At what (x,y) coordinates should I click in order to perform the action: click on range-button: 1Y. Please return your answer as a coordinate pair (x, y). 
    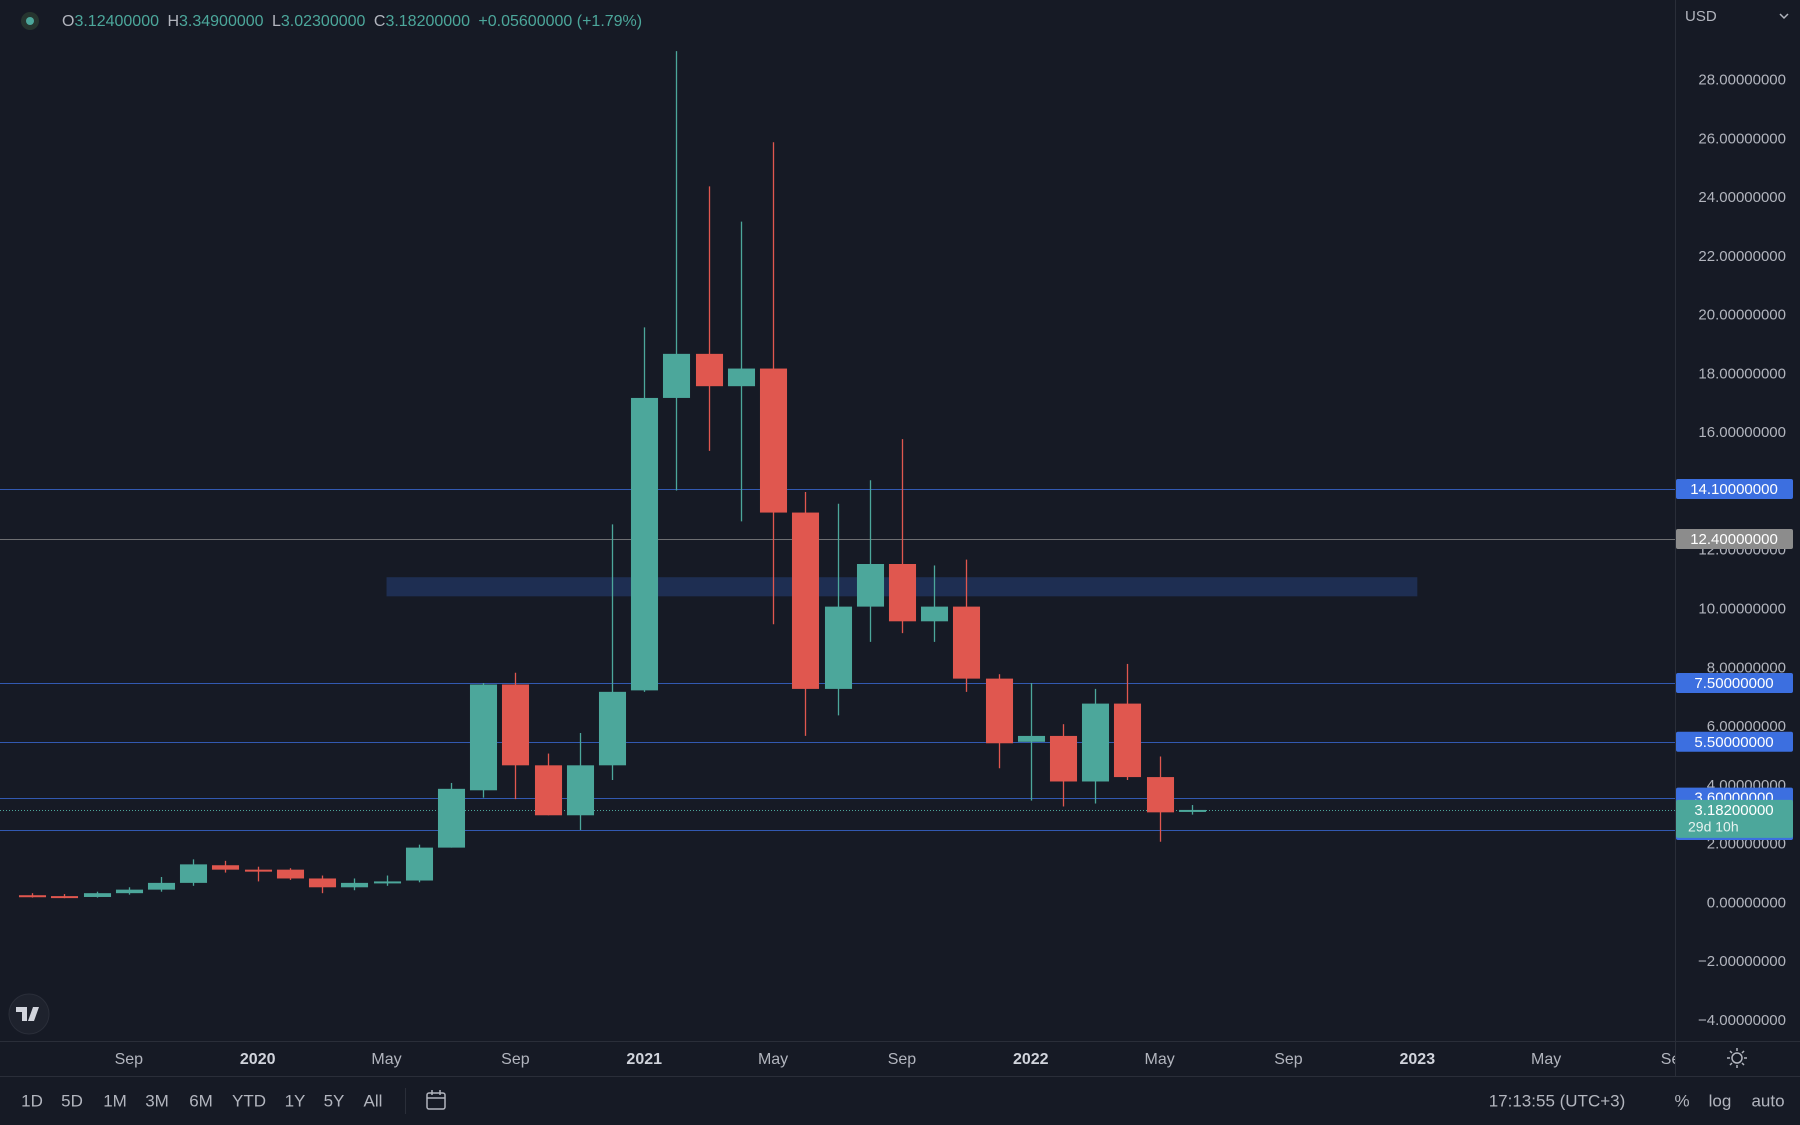
    Looking at the image, I should click on (295, 1100).